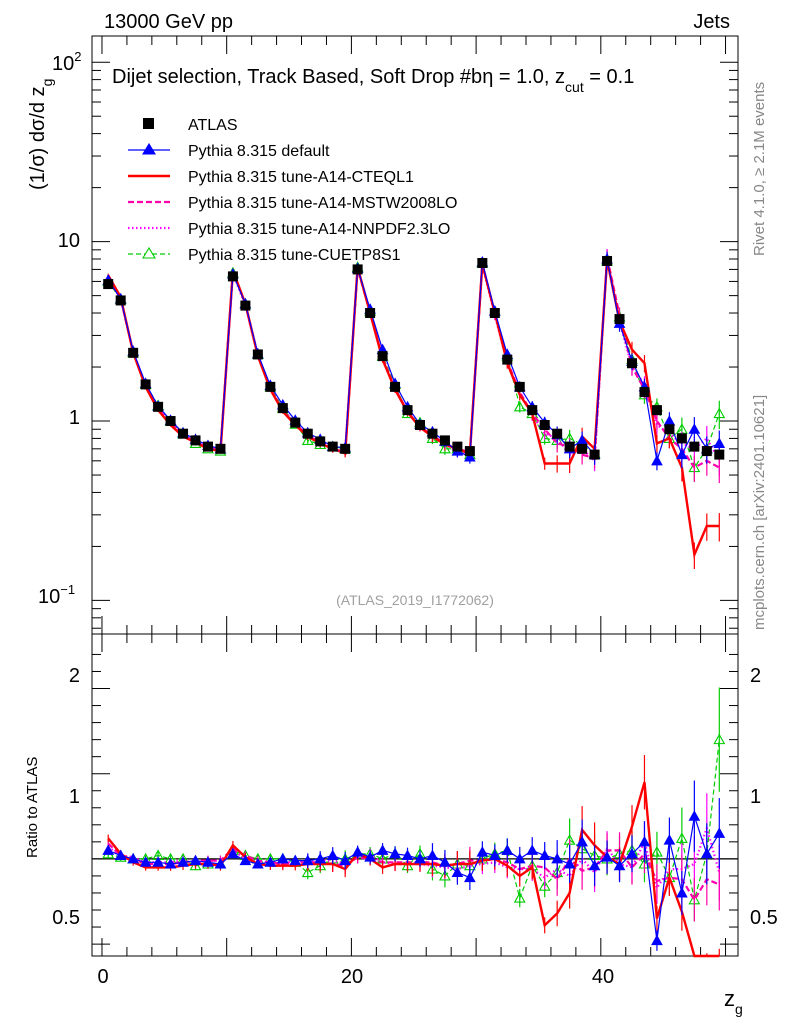 The image size is (786, 1024). I want to click on ratio-series-pythia-8-315-tune-a14-nnpdf2-3lo, so click(414, 849).